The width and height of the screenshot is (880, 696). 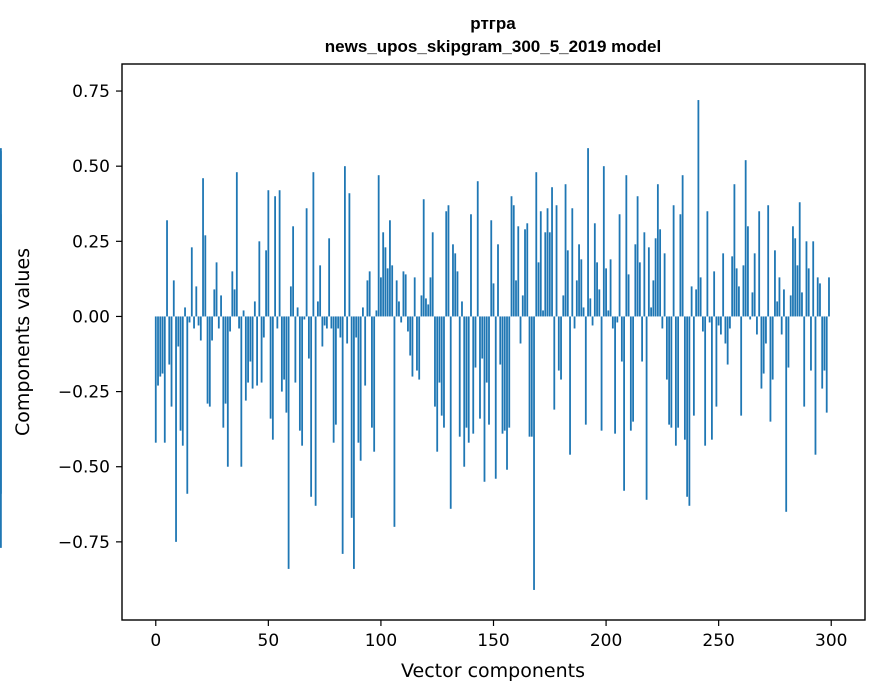 I want to click on x-tick-label: 250, so click(x=718, y=641).